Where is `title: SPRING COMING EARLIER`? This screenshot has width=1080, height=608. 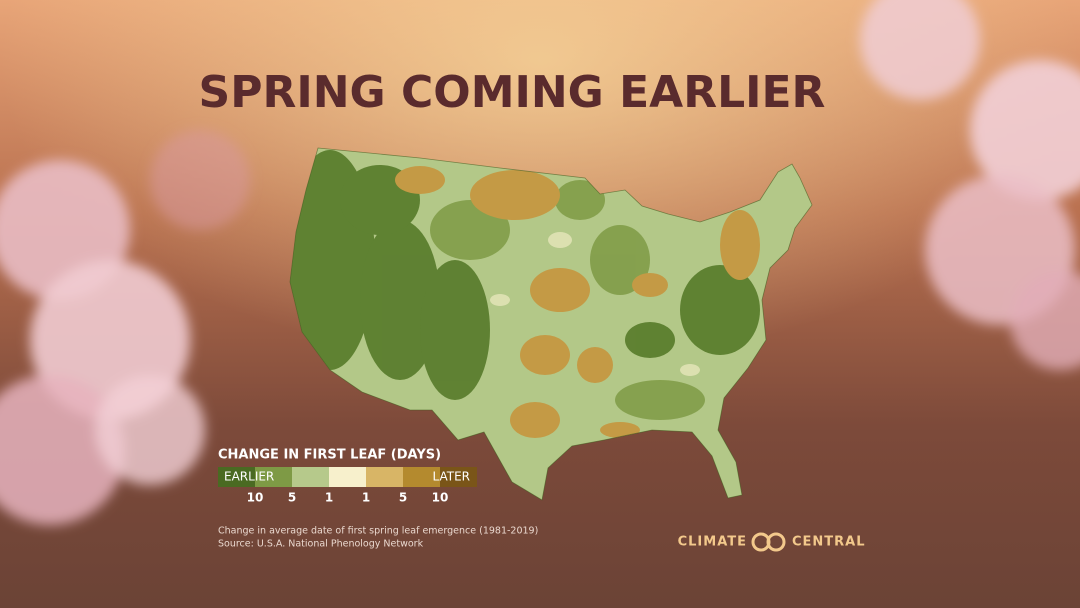
title: SPRING COMING EARLIER is located at coordinates (512, 92).